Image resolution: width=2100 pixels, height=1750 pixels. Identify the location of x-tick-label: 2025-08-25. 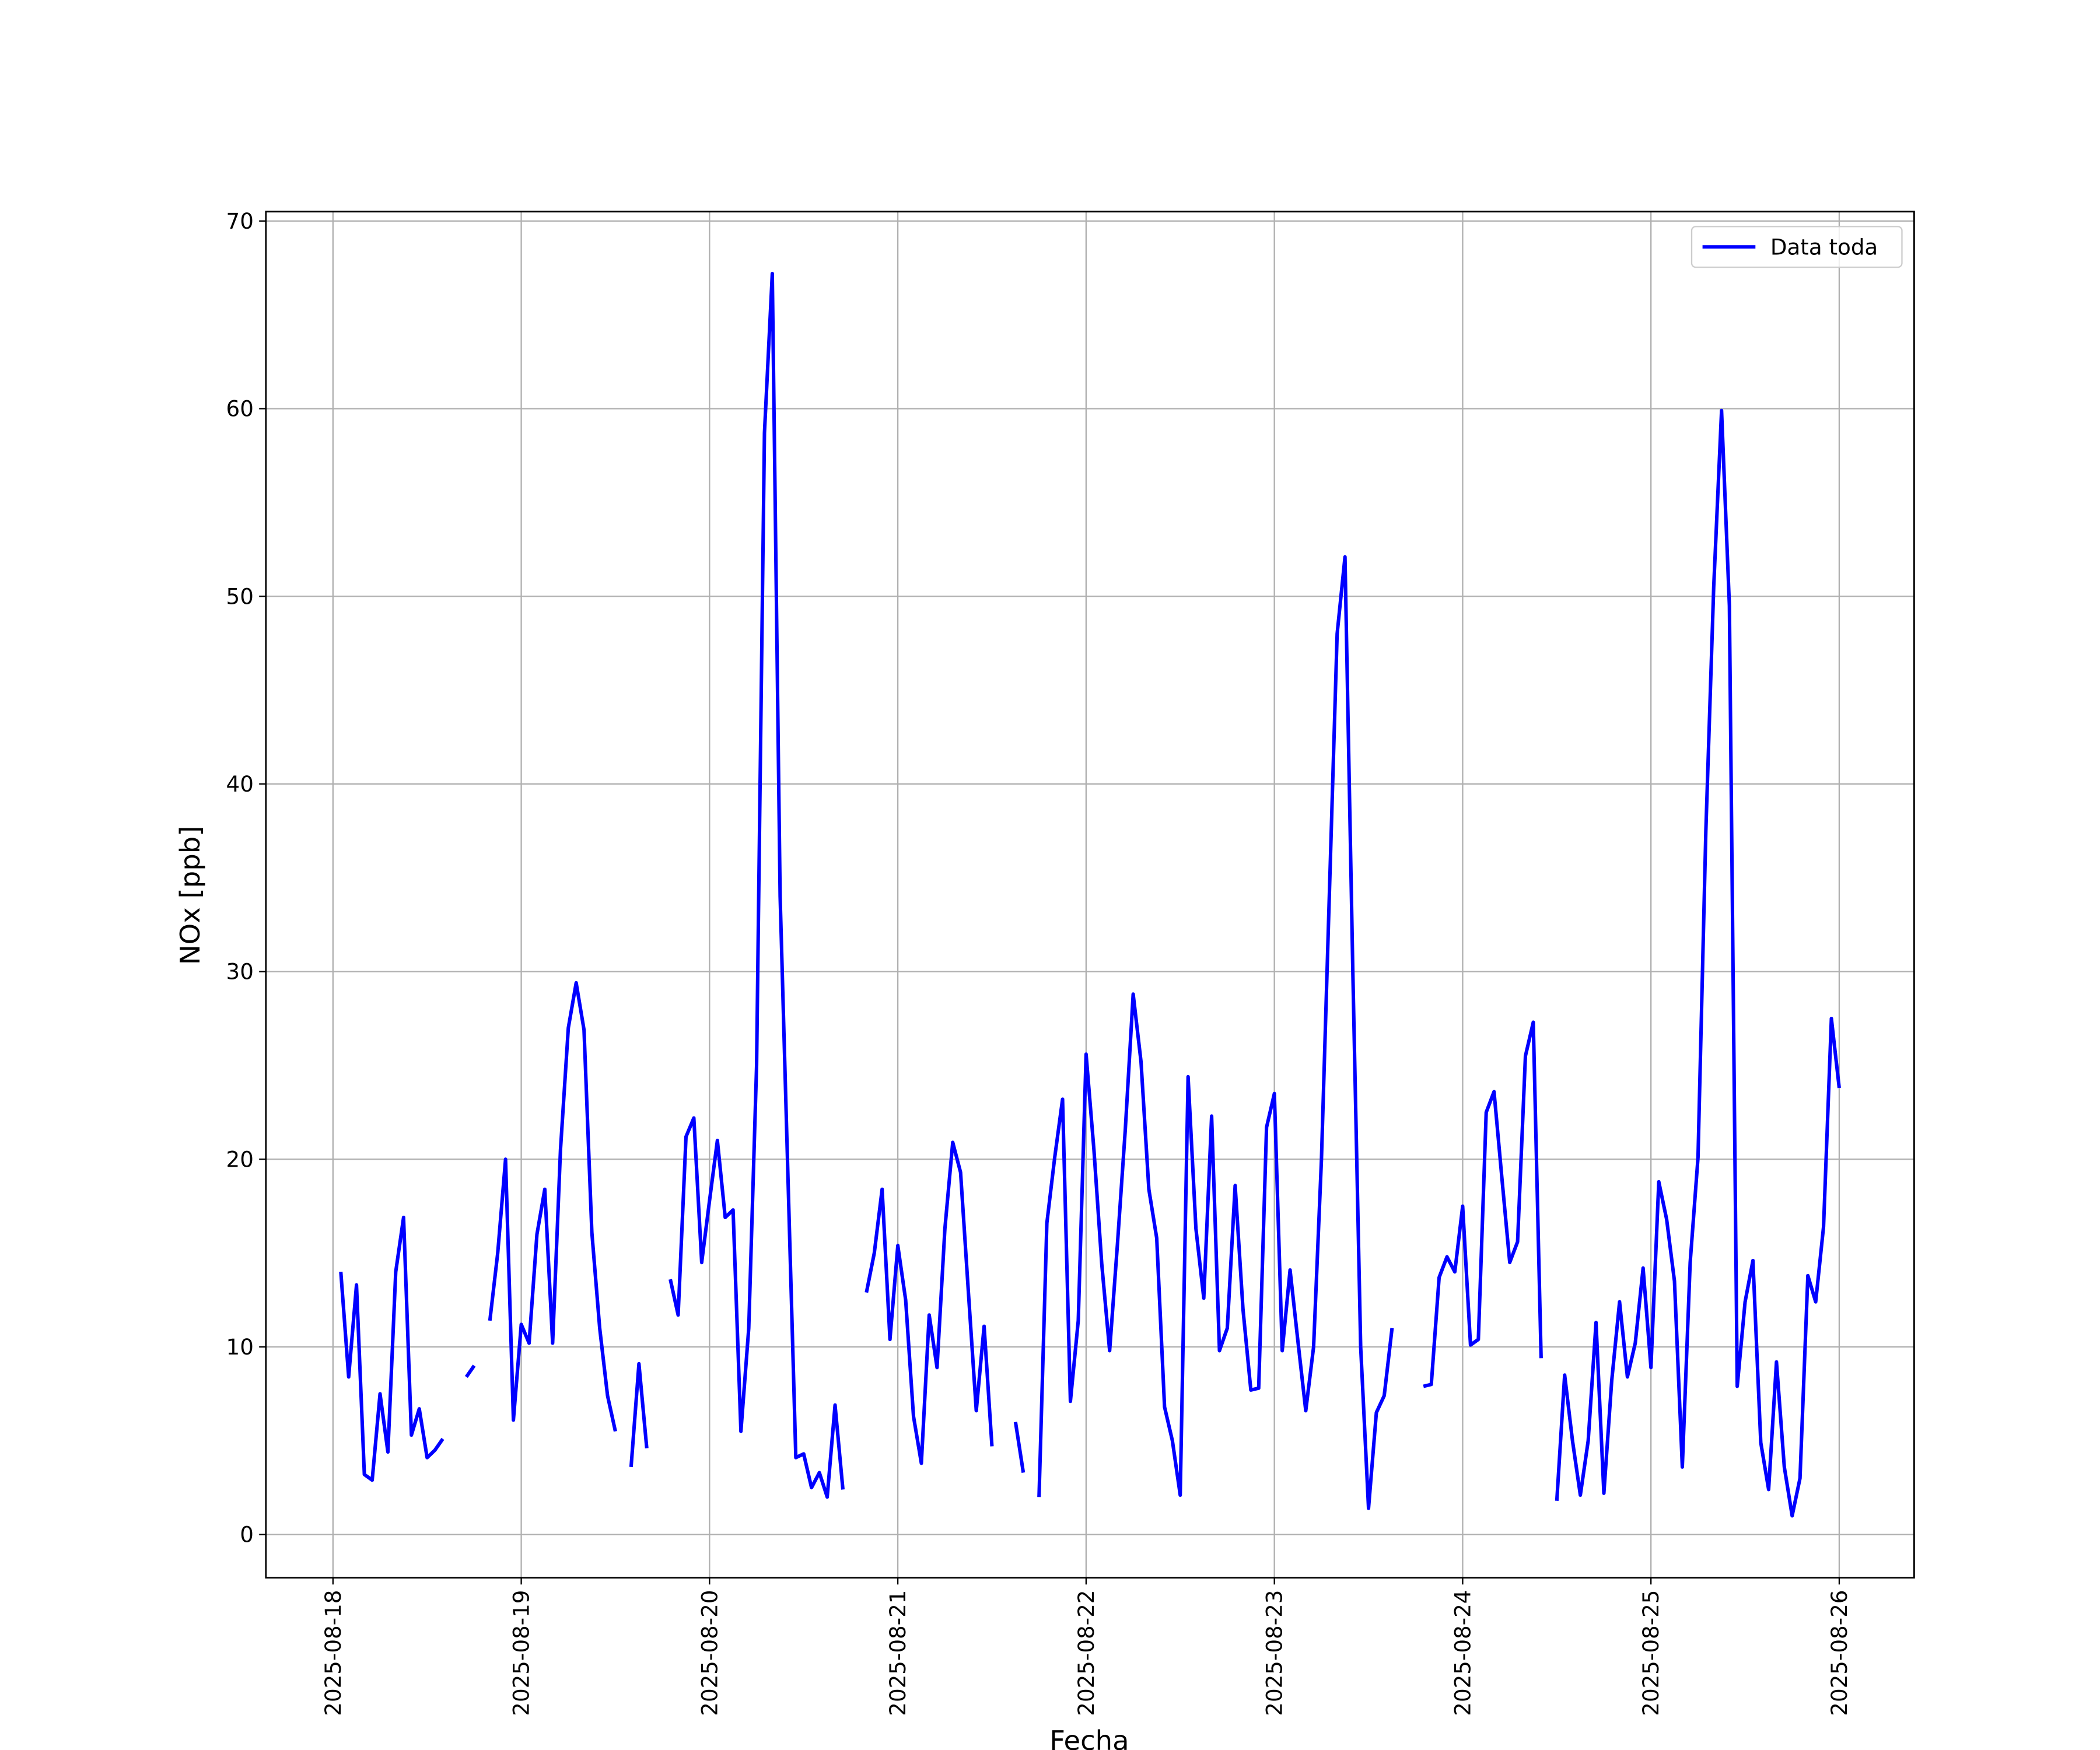
(1651, 1653).